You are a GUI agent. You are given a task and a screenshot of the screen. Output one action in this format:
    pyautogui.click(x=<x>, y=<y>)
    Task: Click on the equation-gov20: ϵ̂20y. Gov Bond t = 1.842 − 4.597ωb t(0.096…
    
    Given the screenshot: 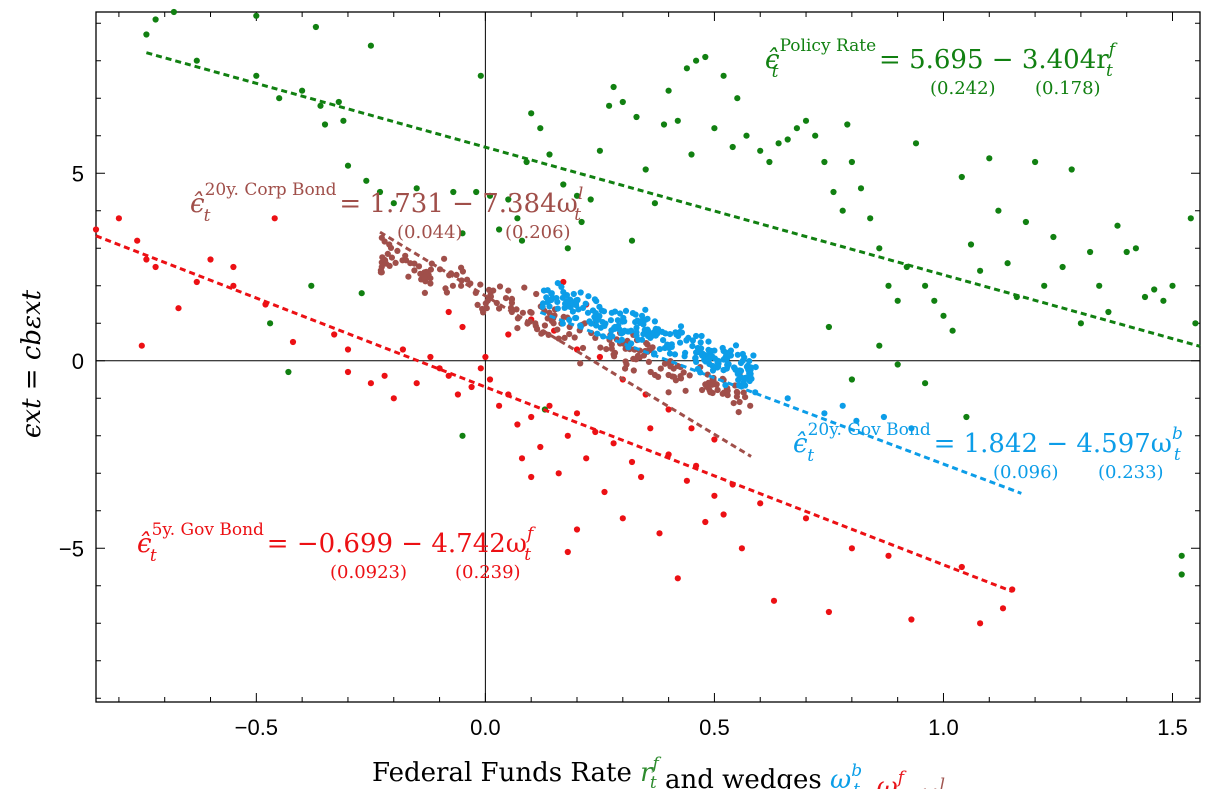 What is the action you would take?
    pyautogui.click(x=988, y=451)
    